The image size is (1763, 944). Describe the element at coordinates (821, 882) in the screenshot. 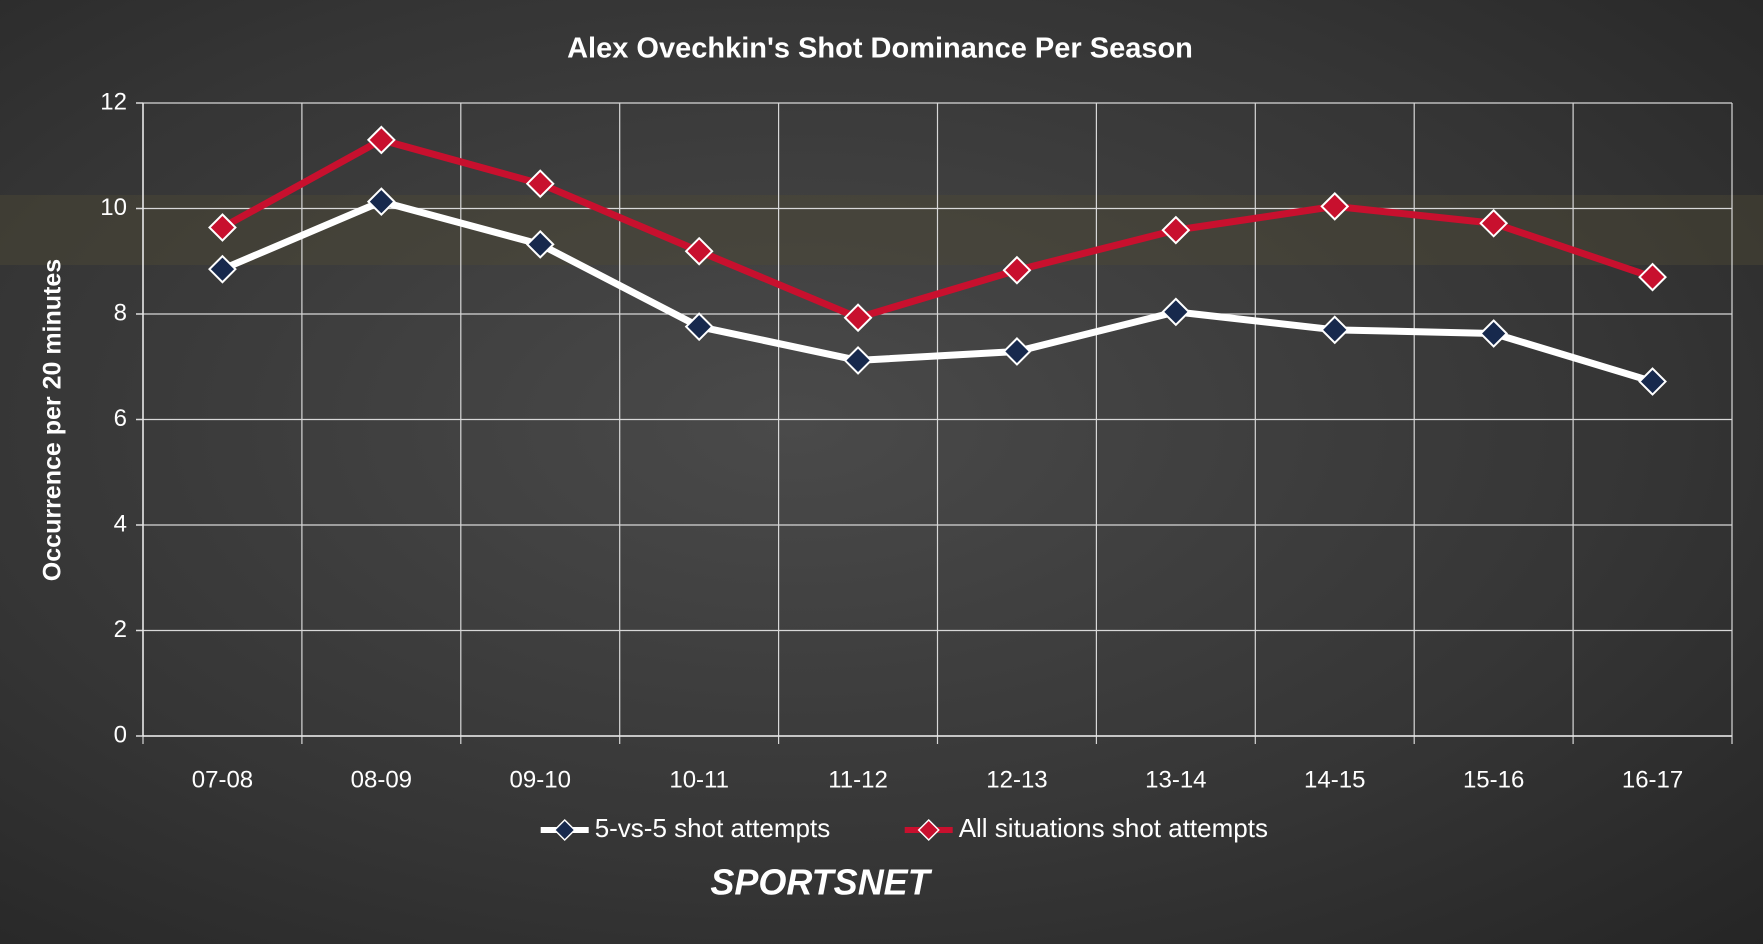

I see `logo: SPORTSNET` at that location.